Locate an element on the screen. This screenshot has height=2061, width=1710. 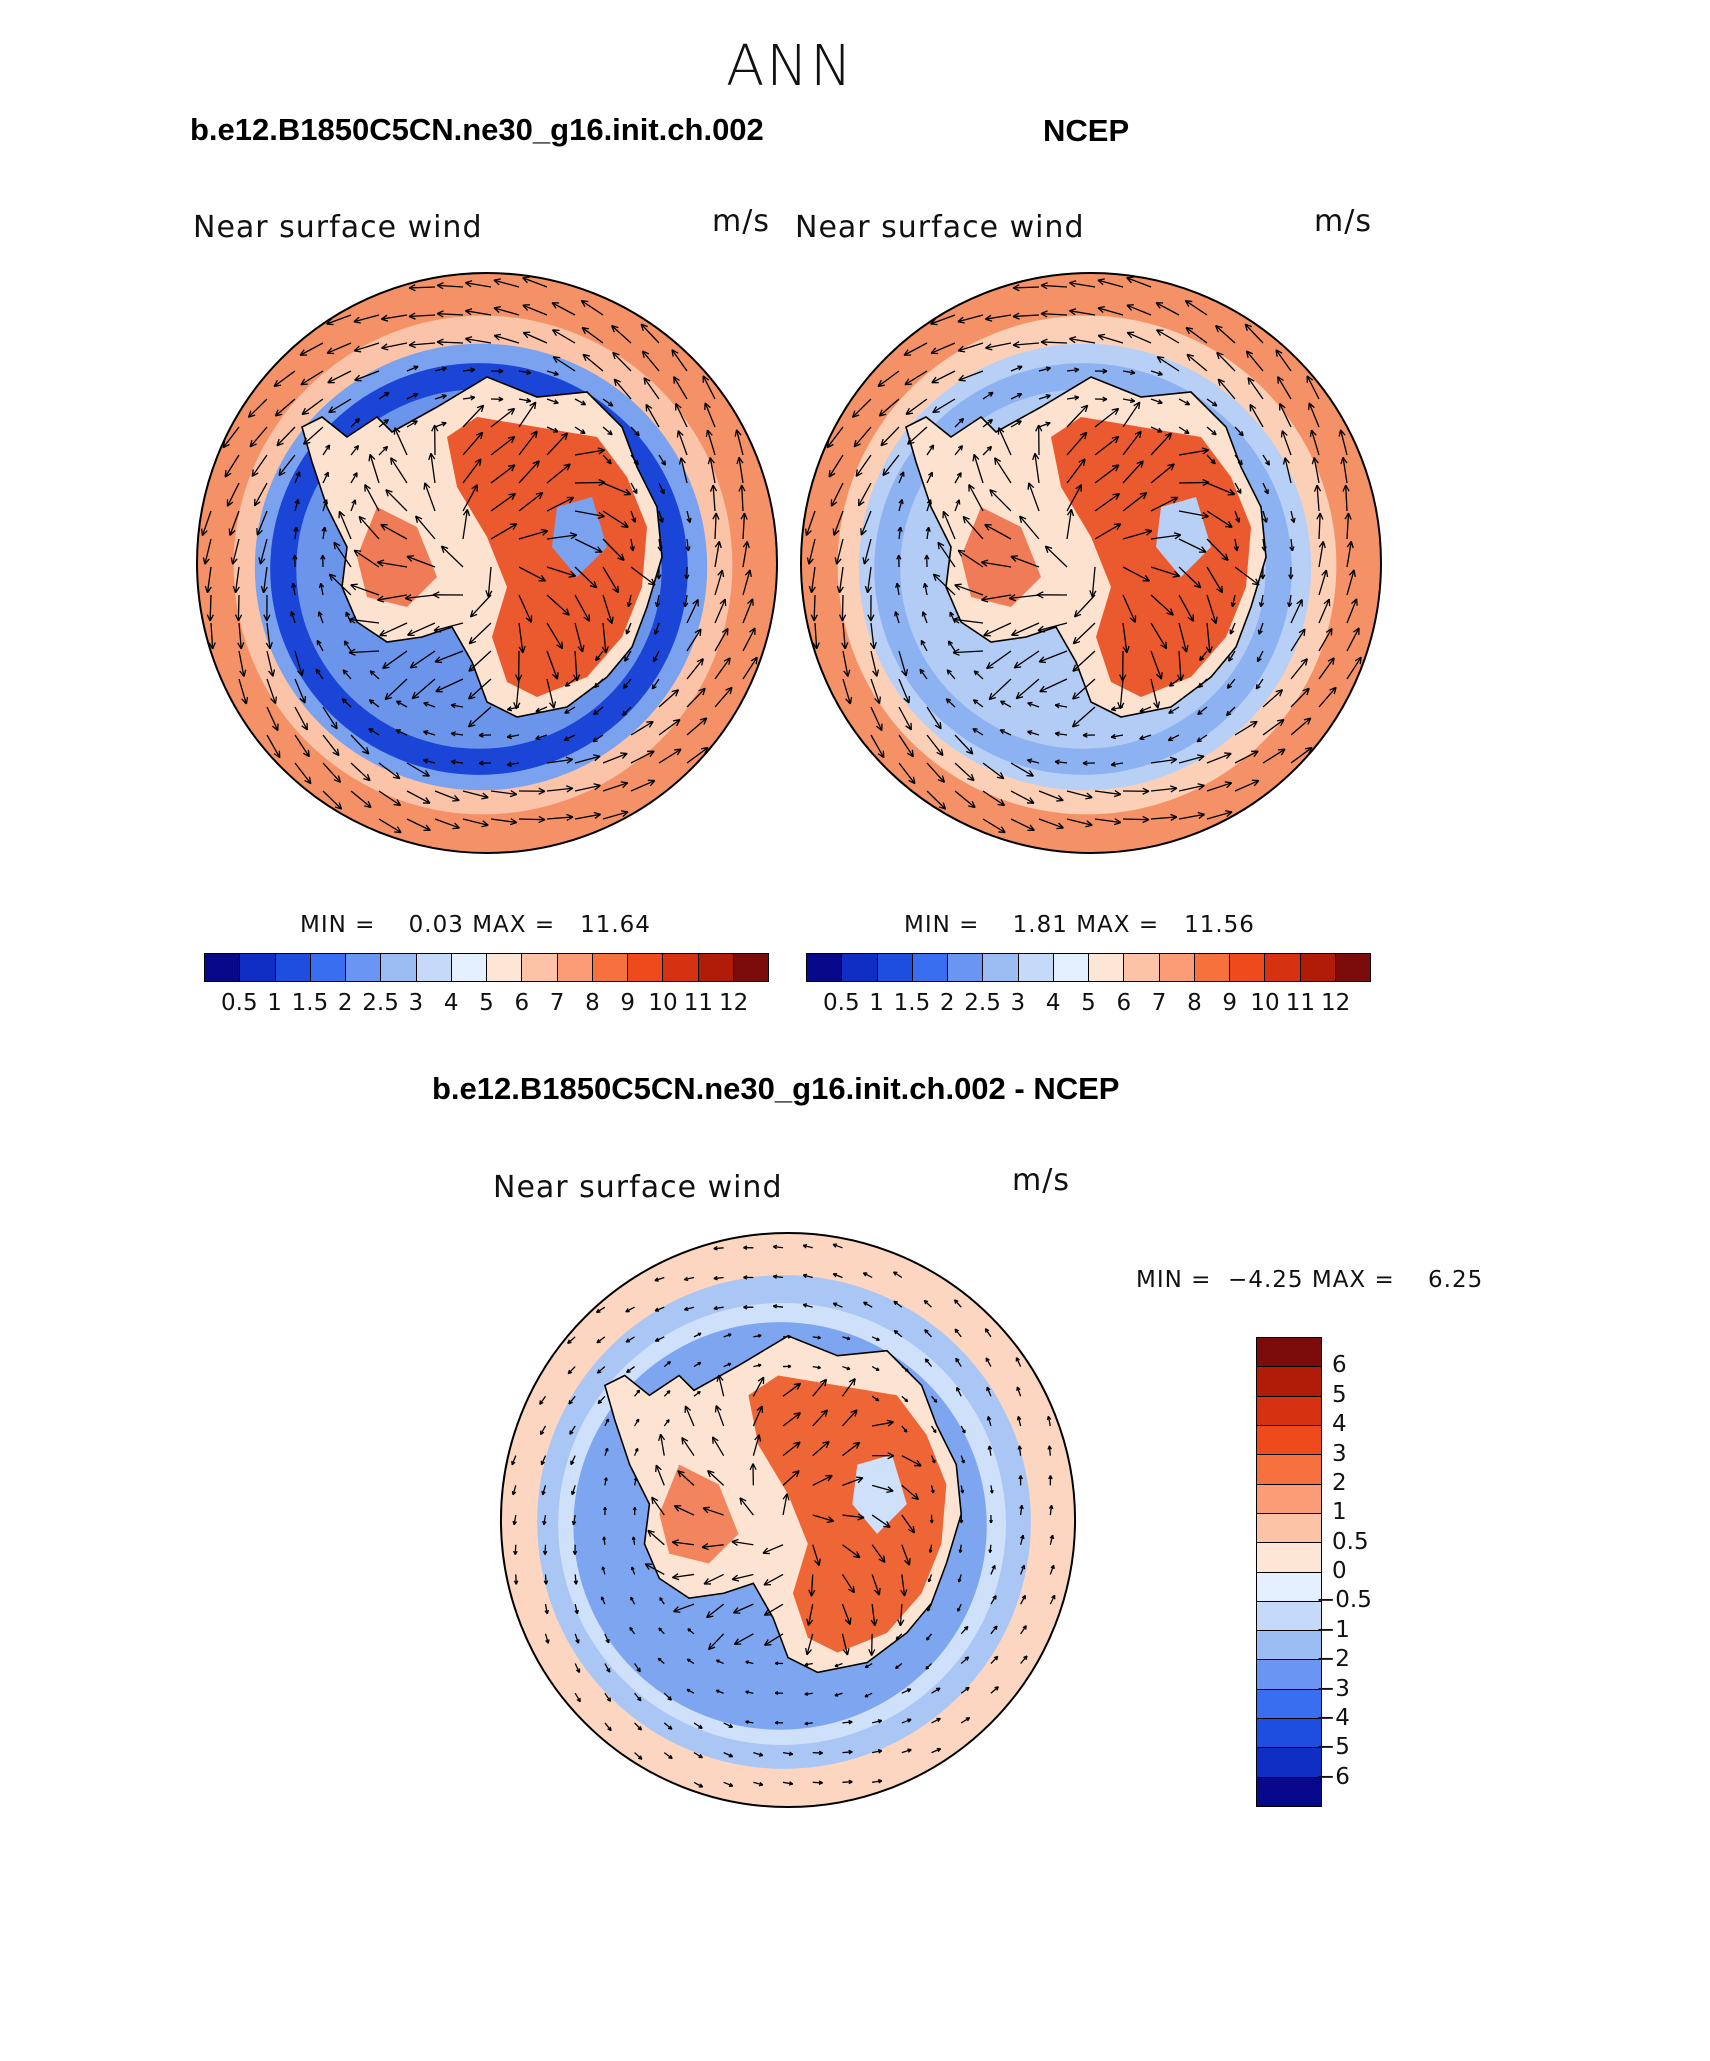
colorbar-tick-label: 3 is located at coordinates (1018, 1003).